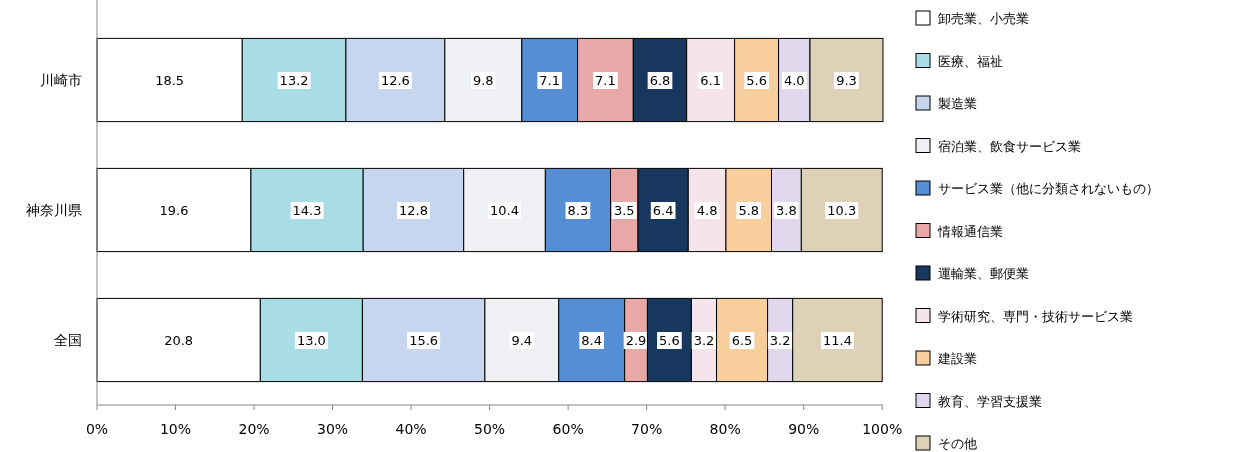 This screenshot has height=452, width=1256. What do you see at coordinates (395, 80) in the screenshot?
I see `data-label: 12.6` at bounding box center [395, 80].